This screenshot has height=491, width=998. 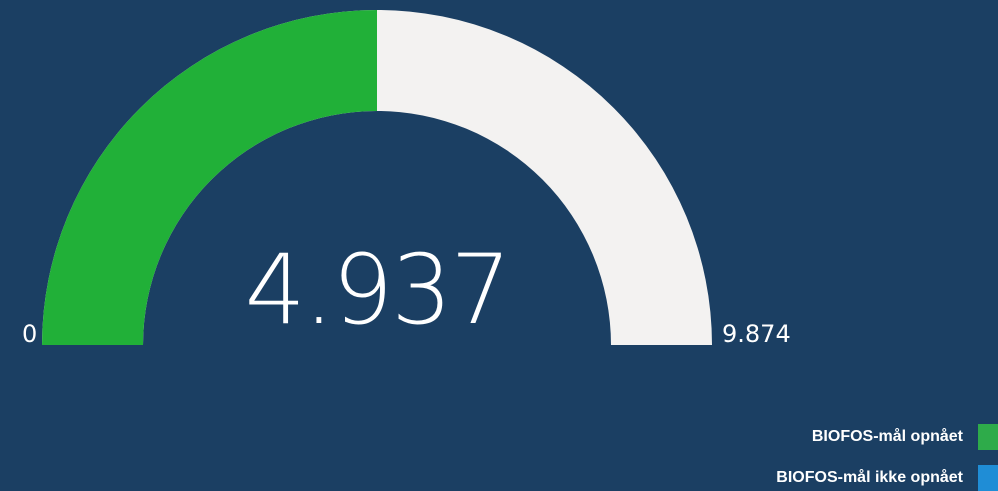 I want to click on legend-label: BIOFOS-mål opnået, so click(x=888, y=436).